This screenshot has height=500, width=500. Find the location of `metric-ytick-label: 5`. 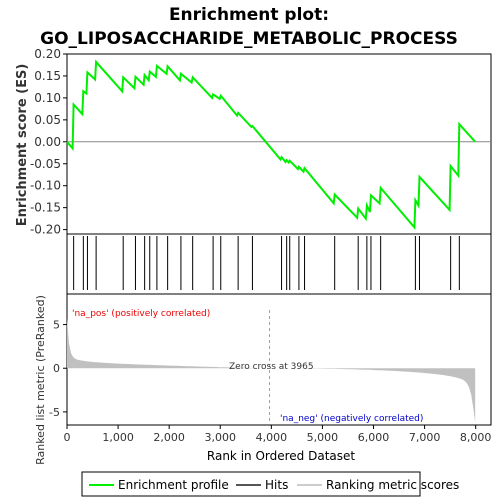

metric-ytick-label: 5 is located at coordinates (56, 325).